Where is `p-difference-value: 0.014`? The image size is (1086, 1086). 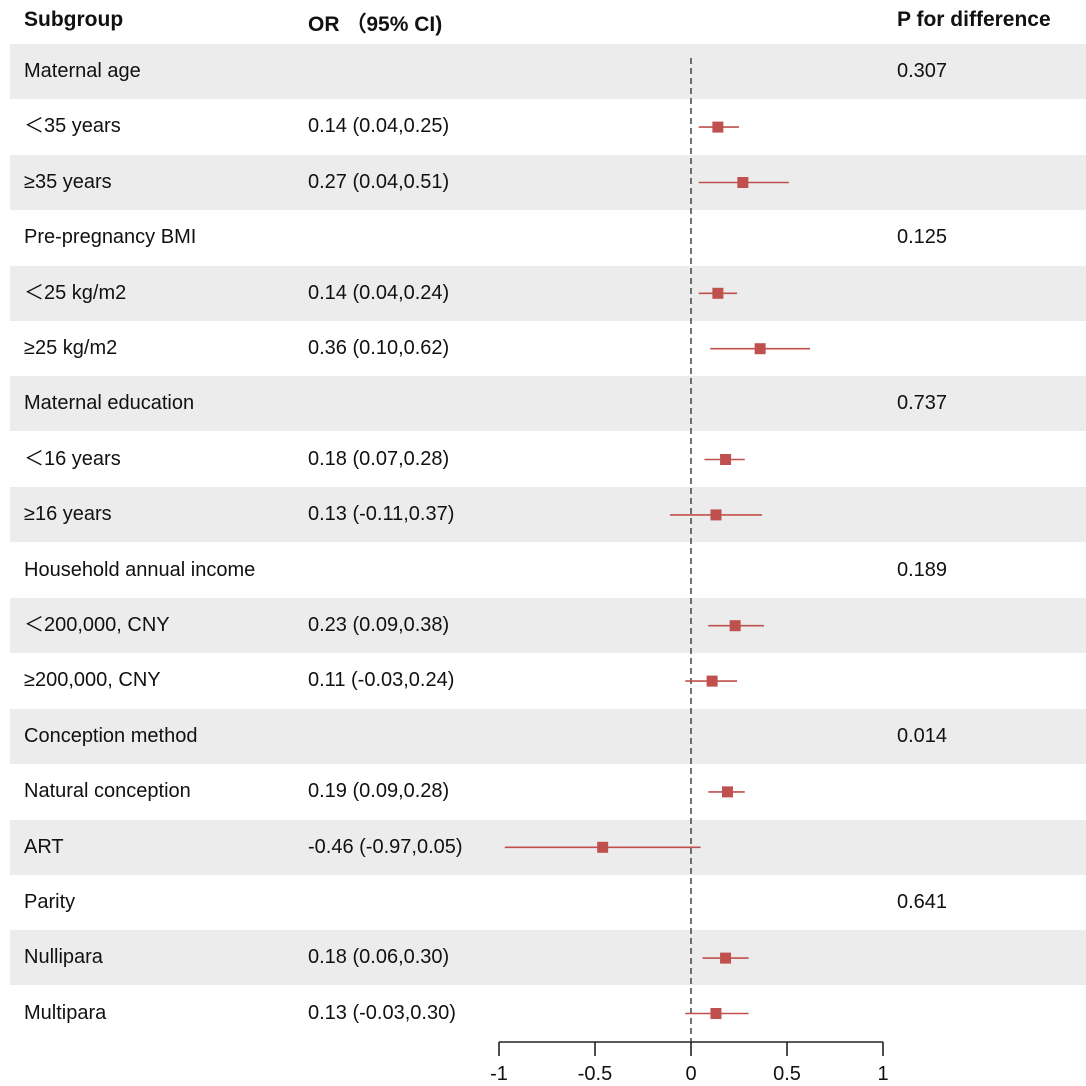 p-difference-value: 0.014 is located at coordinates (922, 735).